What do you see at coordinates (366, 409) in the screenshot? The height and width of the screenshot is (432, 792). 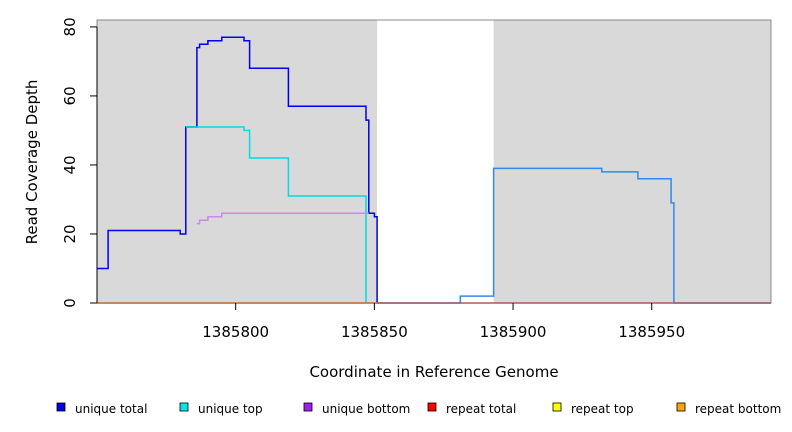 I see `legend-label: unique bottom` at bounding box center [366, 409].